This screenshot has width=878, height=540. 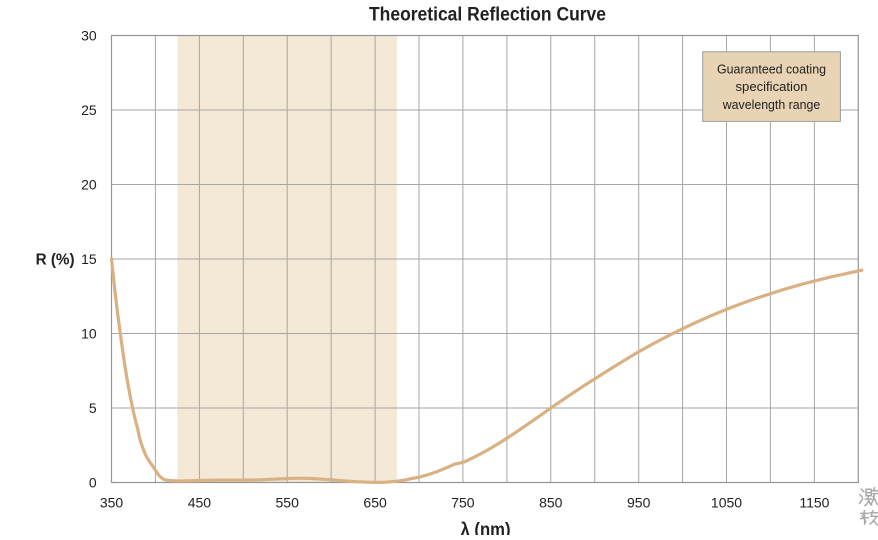 I want to click on svg-text: 850, so click(x=551, y=503).